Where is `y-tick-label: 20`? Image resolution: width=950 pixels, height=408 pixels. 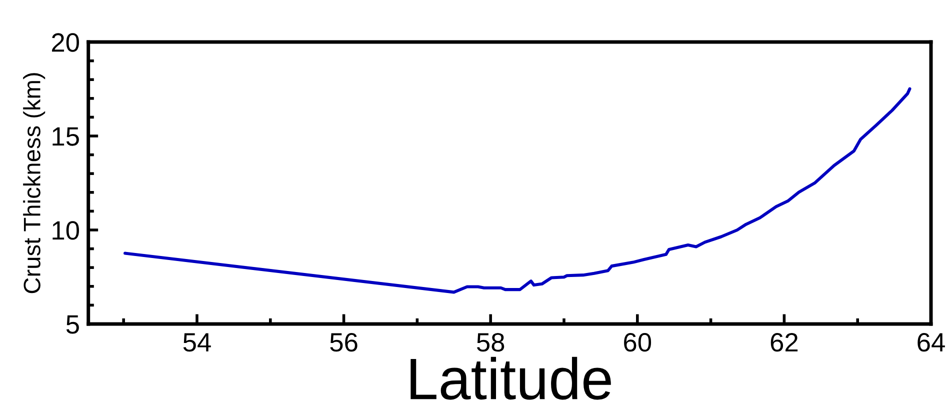
y-tick-label: 20 is located at coordinates (65, 42).